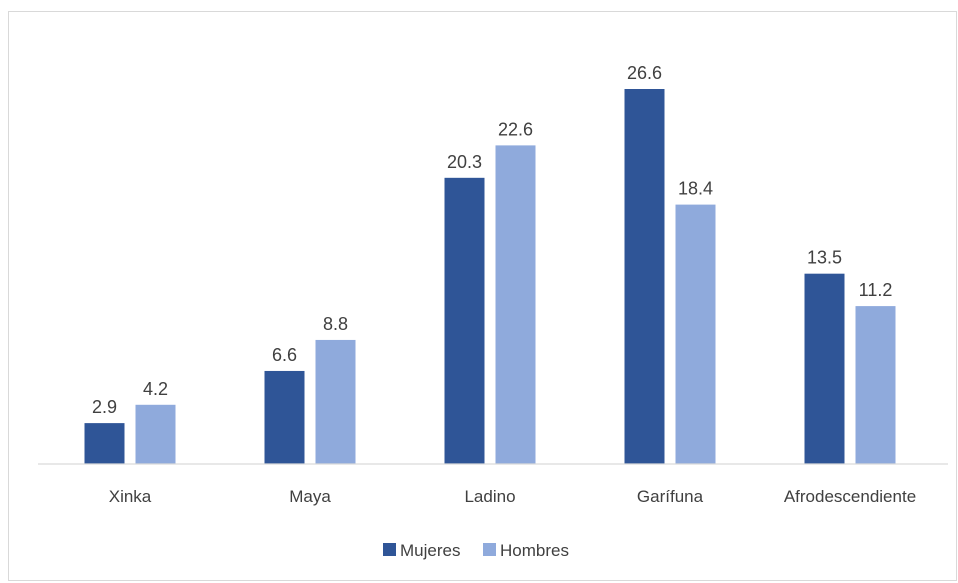 The height and width of the screenshot is (583, 958). I want to click on legend-label-mujeres: Mujeres, so click(430, 550).